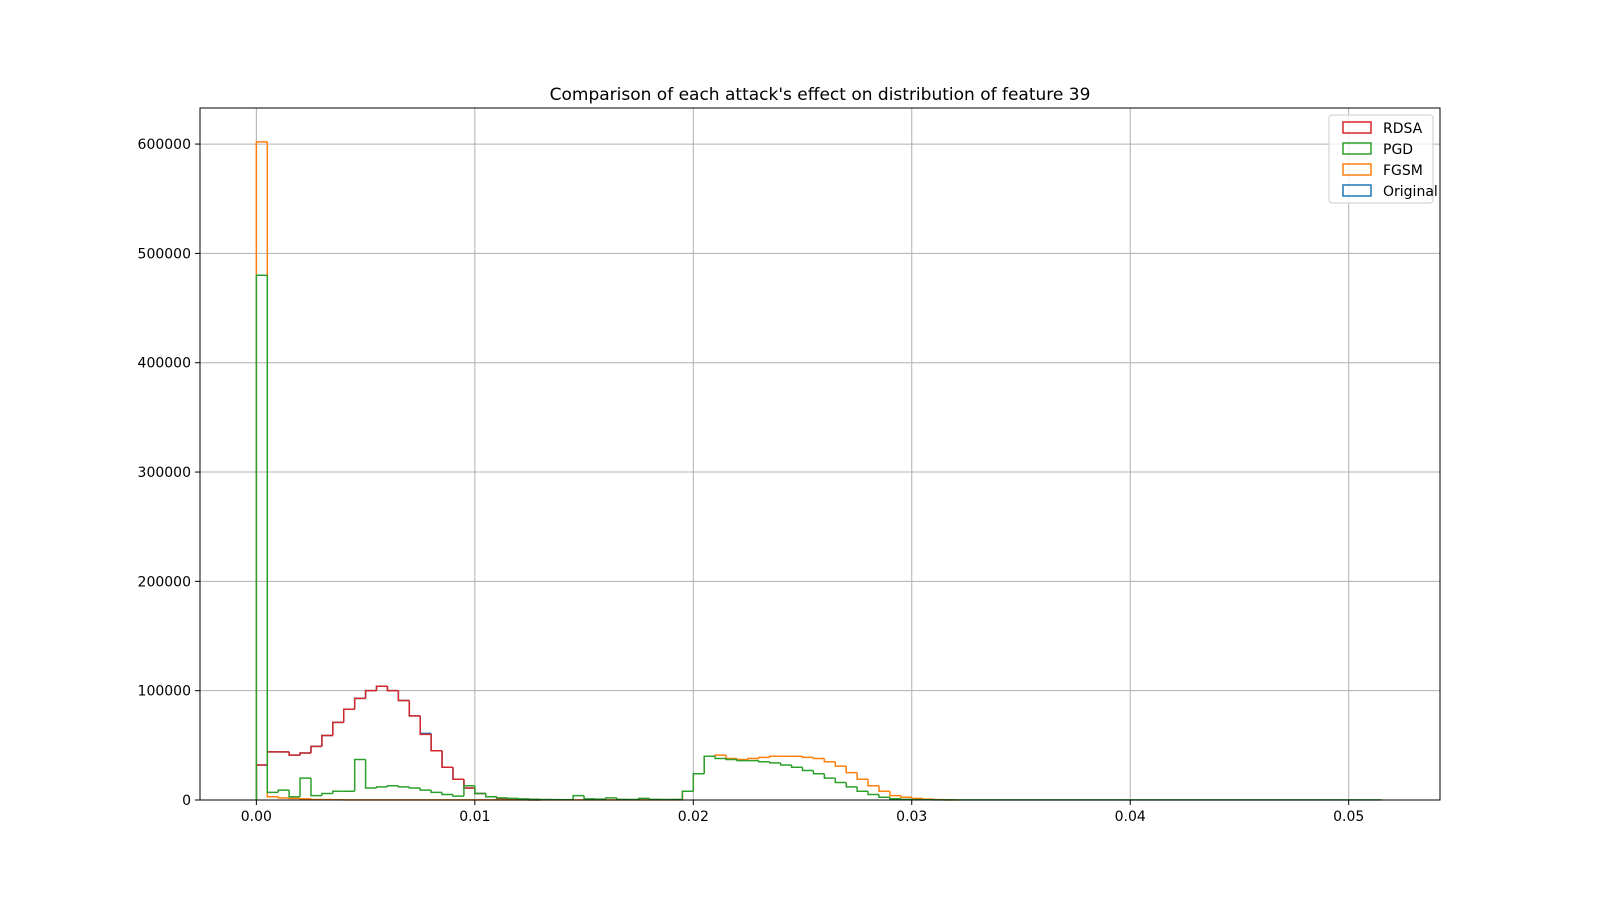  What do you see at coordinates (164, 692) in the screenshot?
I see `y-tick-label-1: 100000` at bounding box center [164, 692].